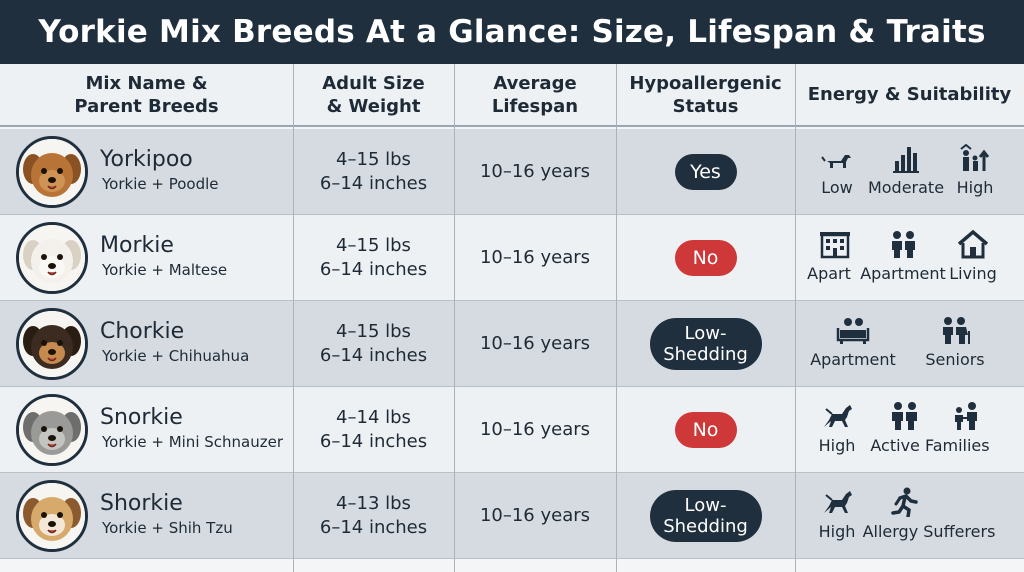  What do you see at coordinates (373, 503) in the screenshot?
I see `weight: 4–13 lbs` at bounding box center [373, 503].